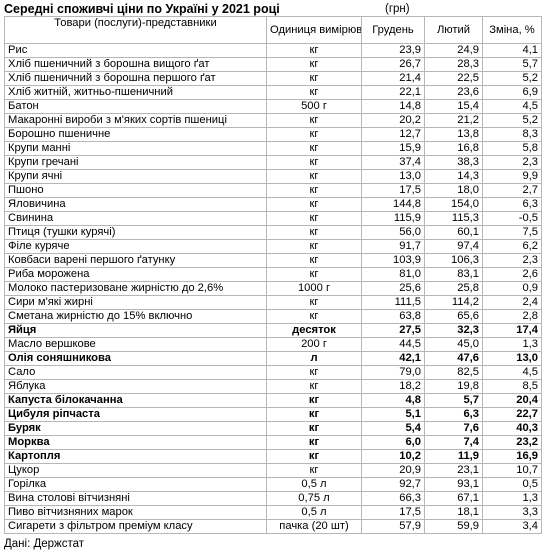 The width and height of the screenshot is (546, 553). Describe the element at coordinates (393, 484) in the screenshot. I see `december-price-cell: 92,7` at that location.